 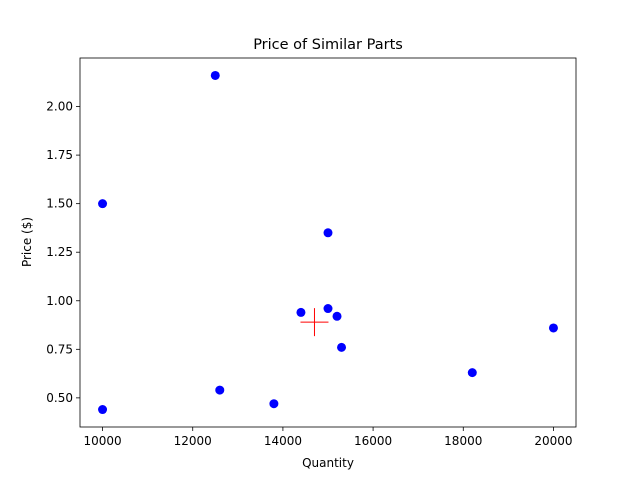 I want to click on y-axis-label: Price ($), so click(x=27, y=242).